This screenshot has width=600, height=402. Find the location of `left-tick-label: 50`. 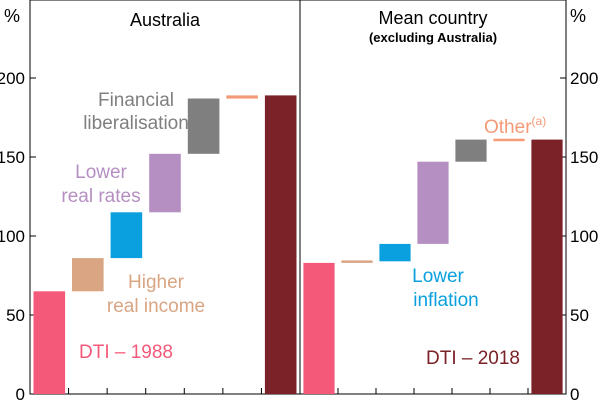

left-tick-label: 50 is located at coordinates (15, 315).